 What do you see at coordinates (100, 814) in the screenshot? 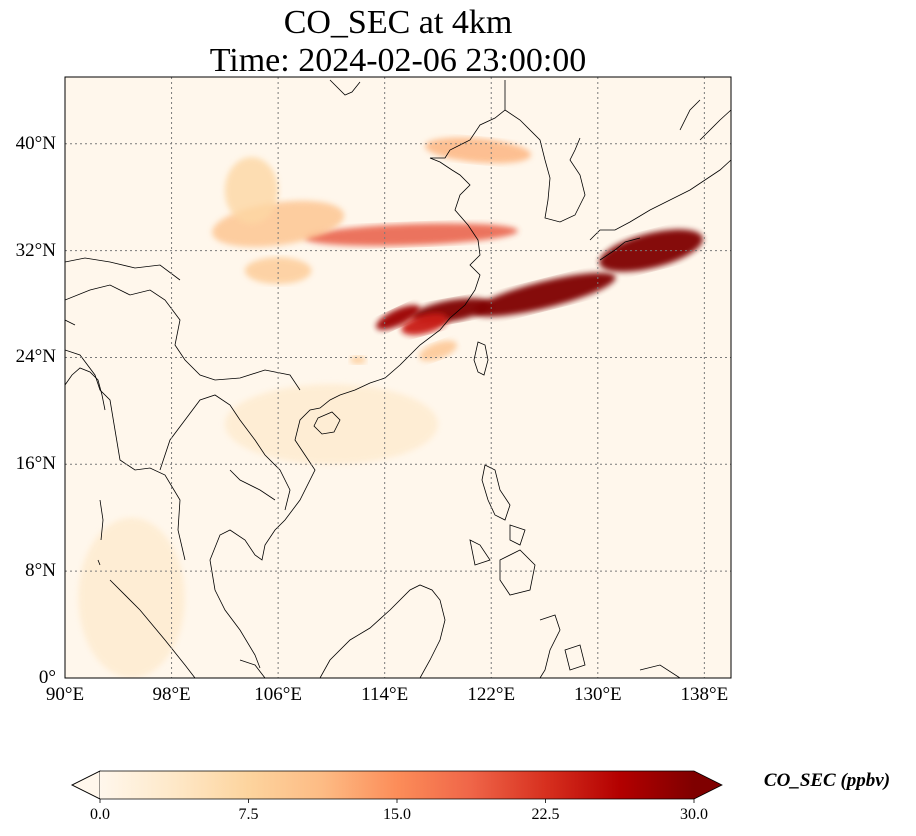
I see `colorbar-tick-label: 0.0` at bounding box center [100, 814].